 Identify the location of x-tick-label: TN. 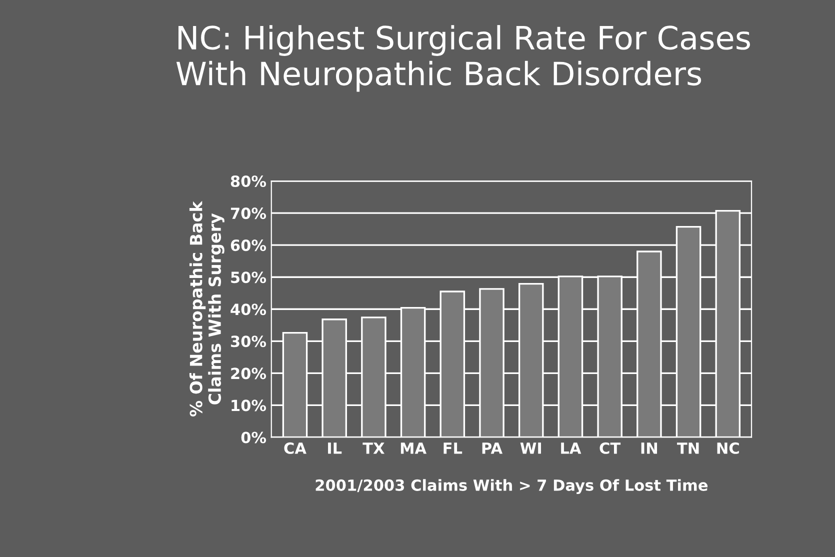
(688, 448).